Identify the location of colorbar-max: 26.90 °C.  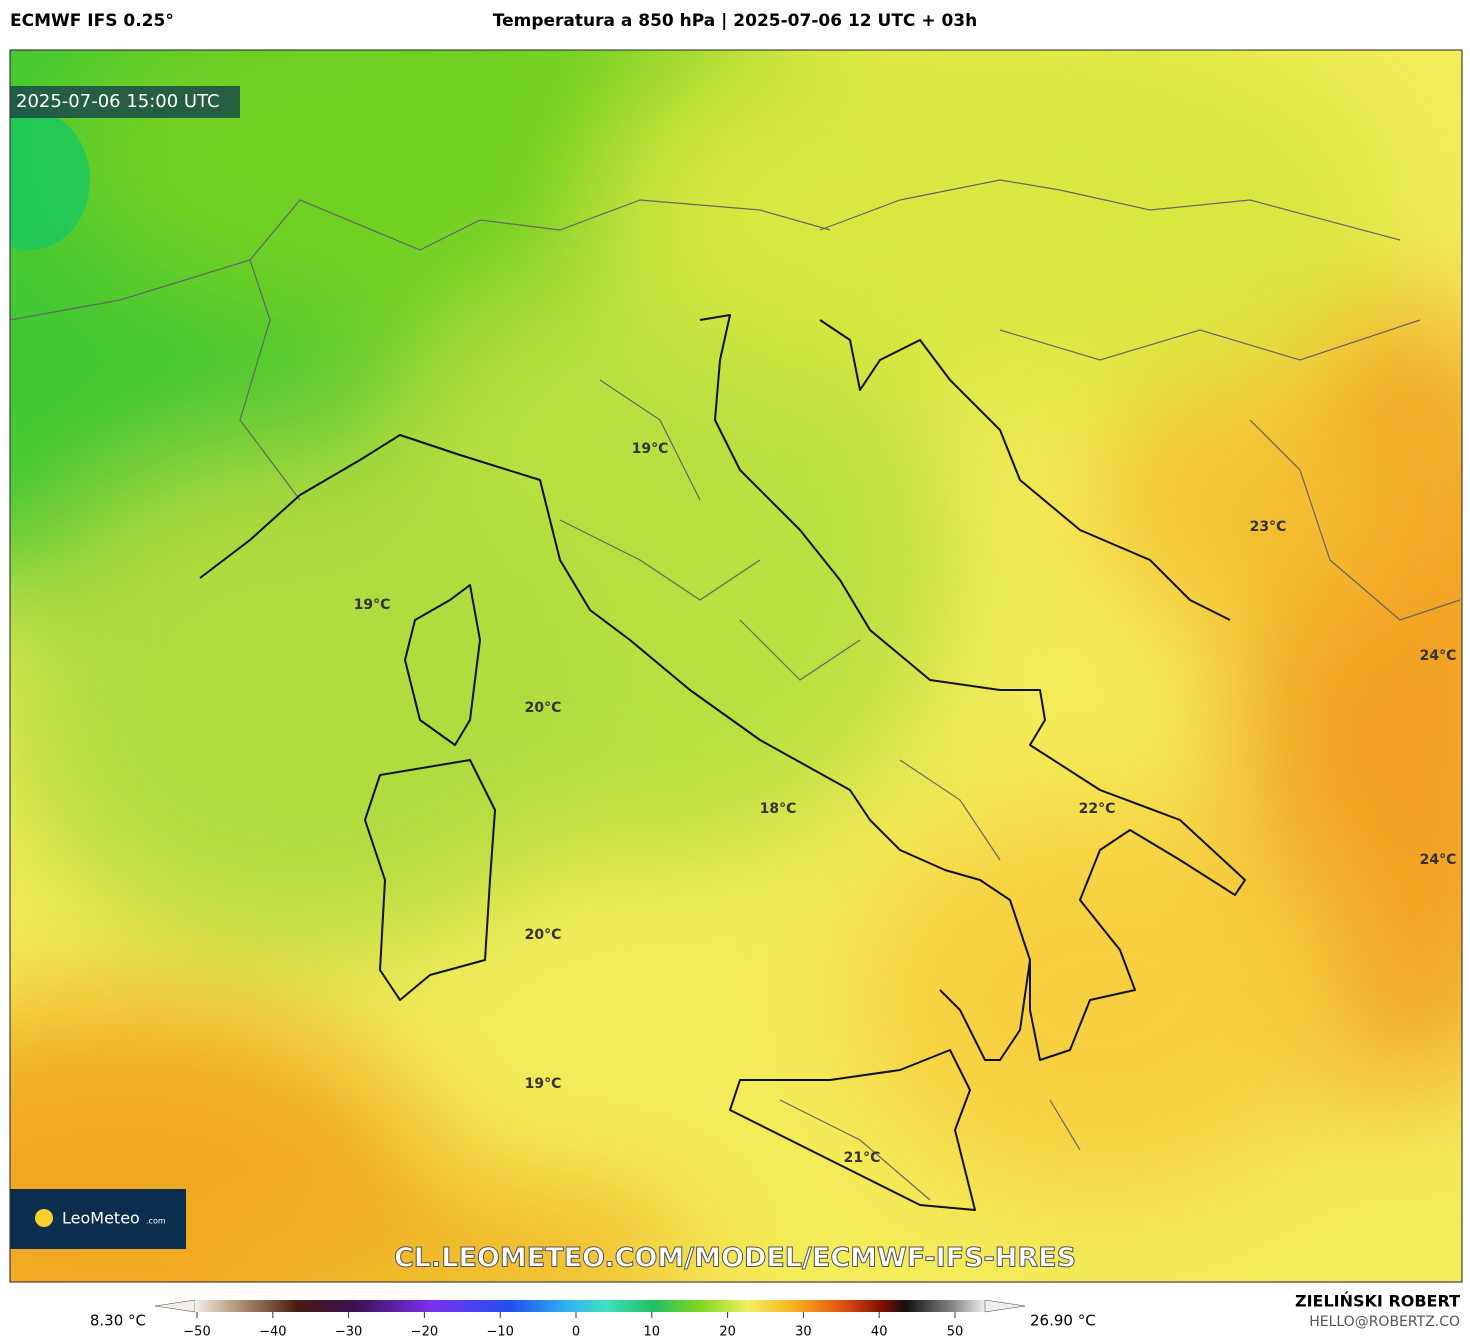
(1063, 1321).